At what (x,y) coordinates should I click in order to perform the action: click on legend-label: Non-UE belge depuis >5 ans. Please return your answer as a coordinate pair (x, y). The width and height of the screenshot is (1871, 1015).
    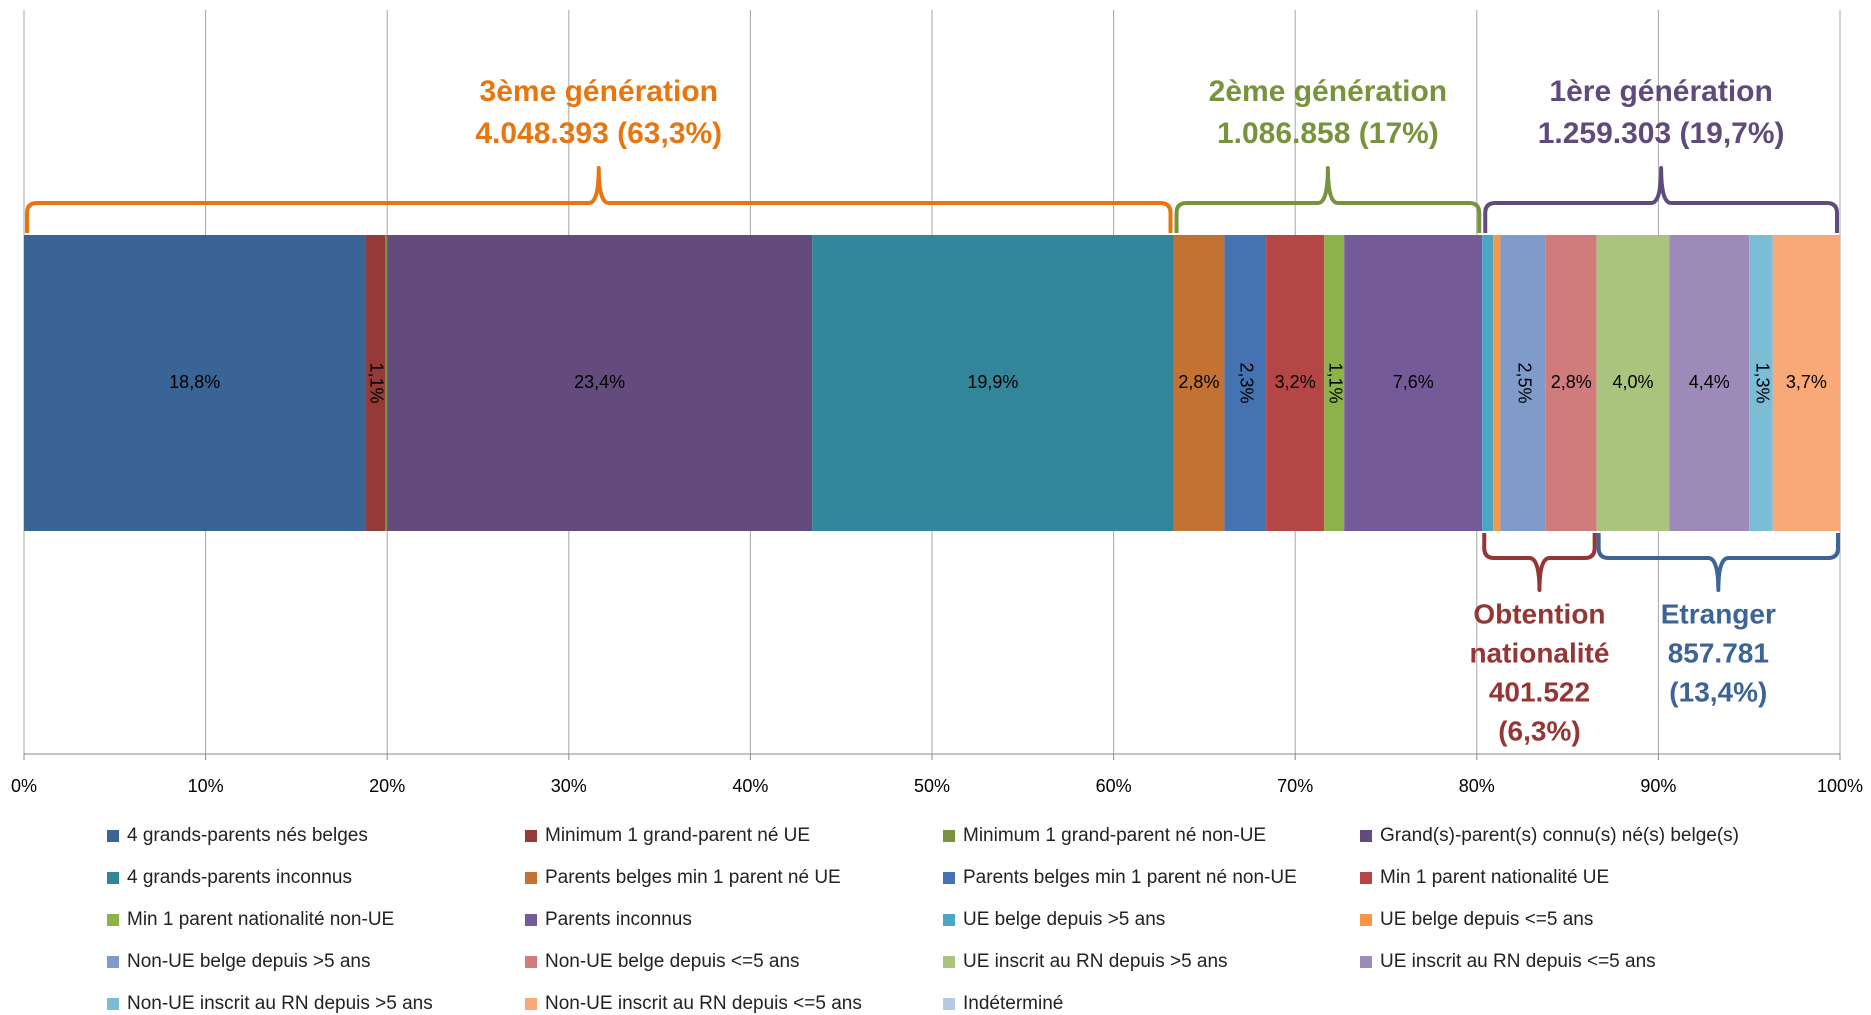
    Looking at the image, I should click on (248, 961).